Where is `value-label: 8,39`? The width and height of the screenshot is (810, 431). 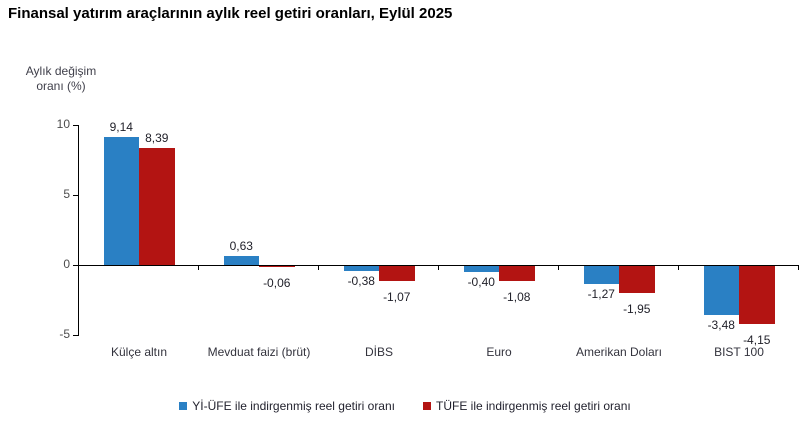 value-label: 8,39 is located at coordinates (157, 137).